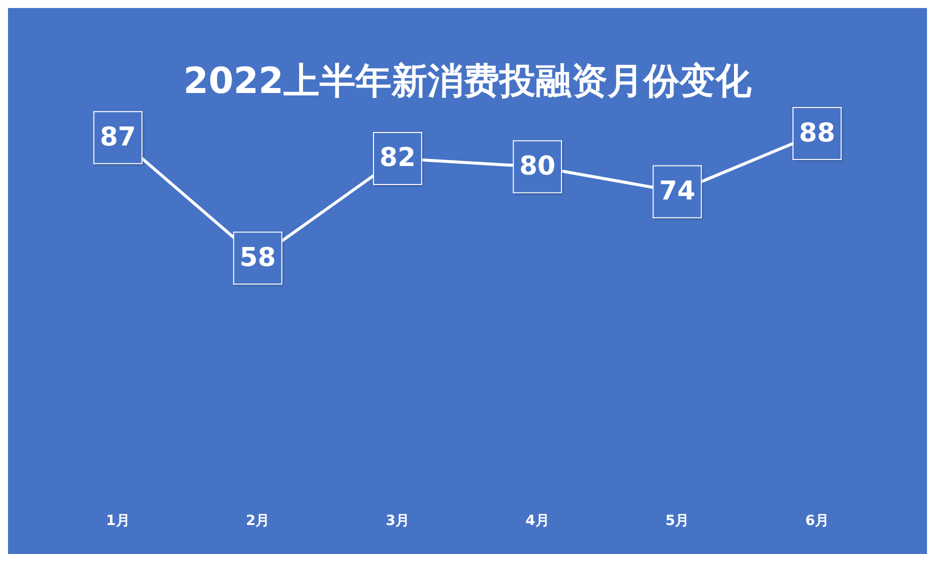 The image size is (935, 562). Describe the element at coordinates (817, 521) in the screenshot. I see `x-tick-label: 6月` at that location.